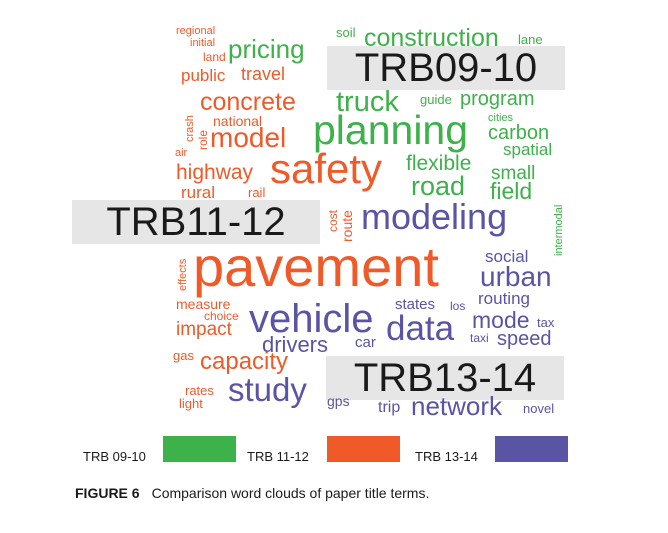 The image size is (668, 533). Describe the element at coordinates (203, 304) in the screenshot. I see `word: measure` at that location.